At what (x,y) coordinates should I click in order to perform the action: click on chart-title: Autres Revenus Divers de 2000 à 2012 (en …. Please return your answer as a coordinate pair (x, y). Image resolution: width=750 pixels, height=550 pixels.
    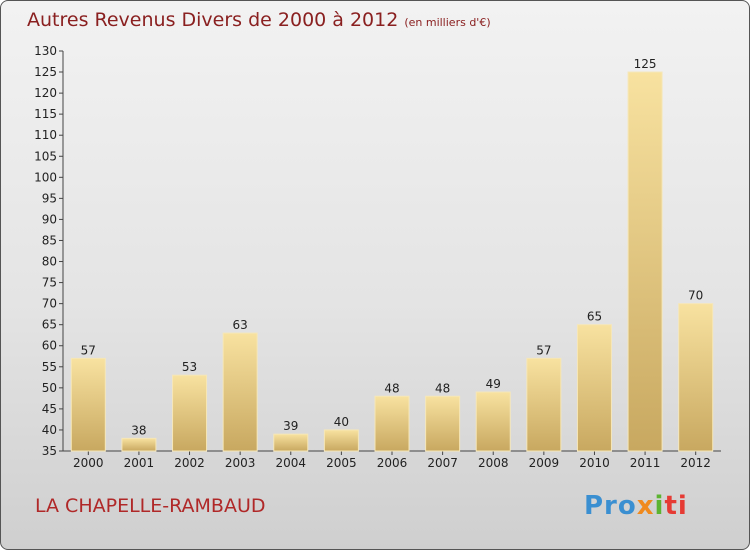
    Looking at the image, I should click on (259, 20).